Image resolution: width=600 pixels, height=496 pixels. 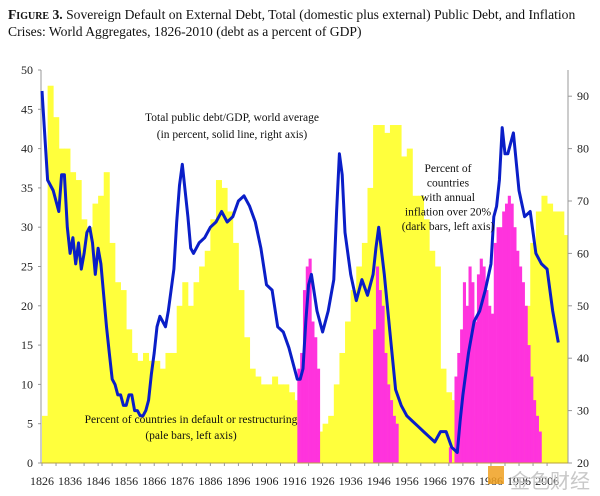 What do you see at coordinates (583, 306) in the screenshot?
I see `right-axis-tick-label: 50` at bounding box center [583, 306].